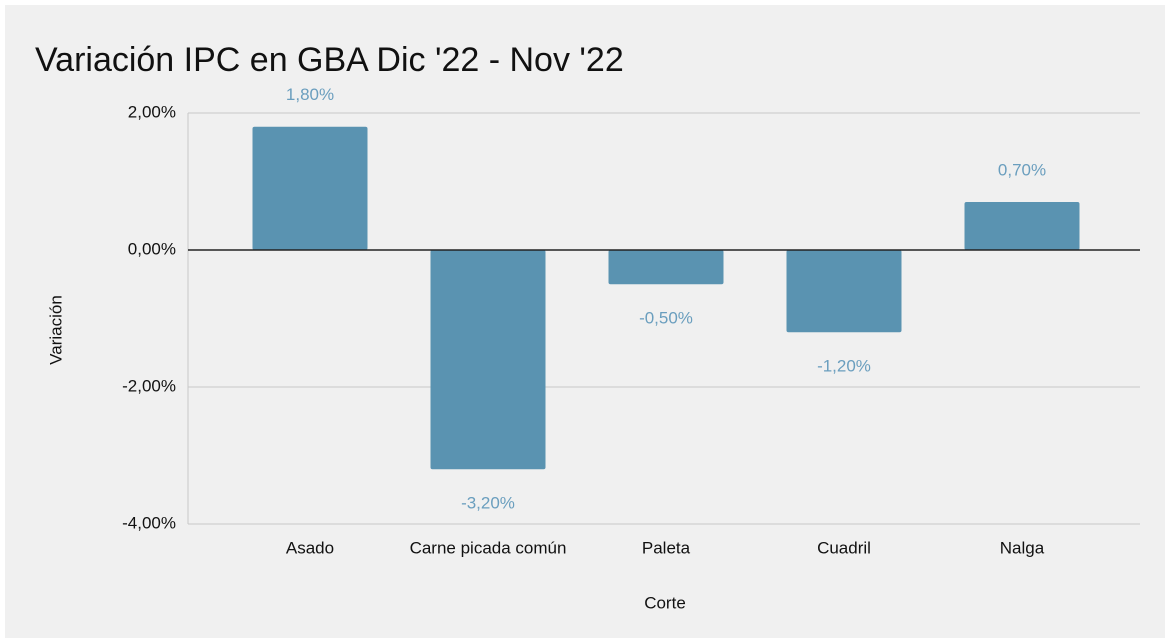 The height and width of the screenshot is (643, 1172). Describe the element at coordinates (1022, 547) in the screenshot. I see `x-tick-label: Nalga` at that location.